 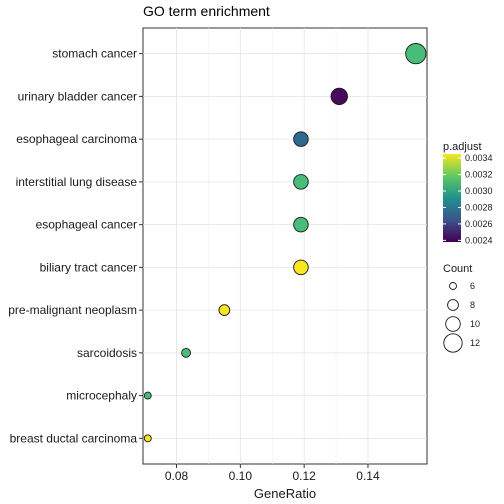 What do you see at coordinates (368, 476) in the screenshot?
I see `x-tick-label: 0.14` at bounding box center [368, 476].